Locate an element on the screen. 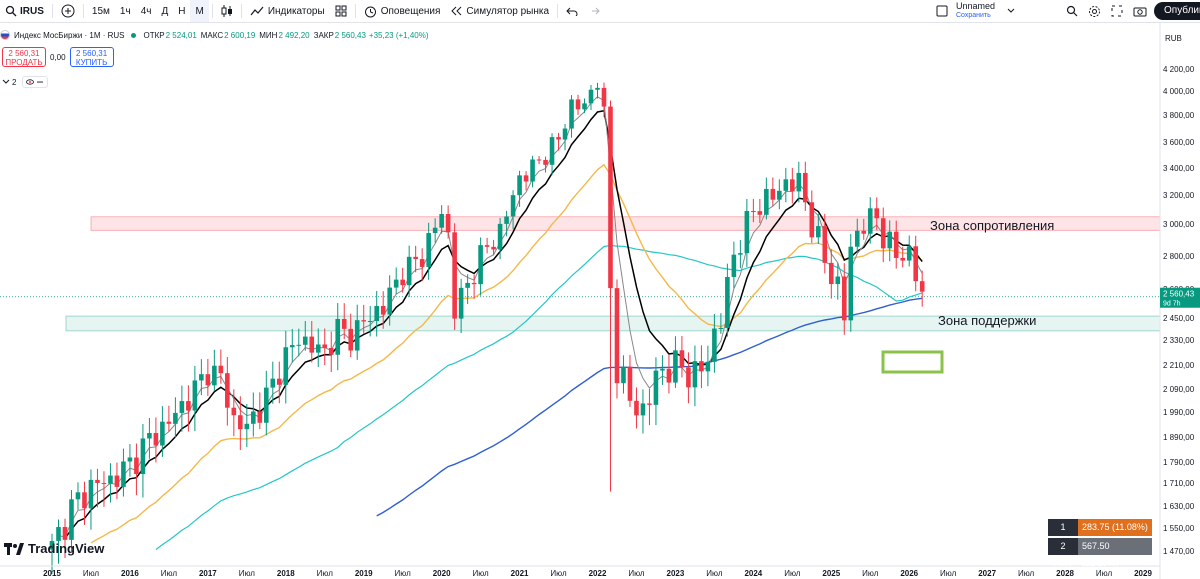  templates-button is located at coordinates (341, 11).